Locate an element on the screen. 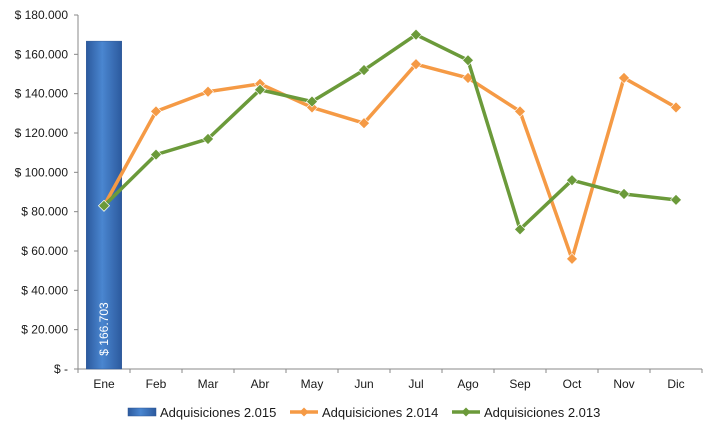  legend-label: Adquisiciones 2.013 is located at coordinates (542, 412).